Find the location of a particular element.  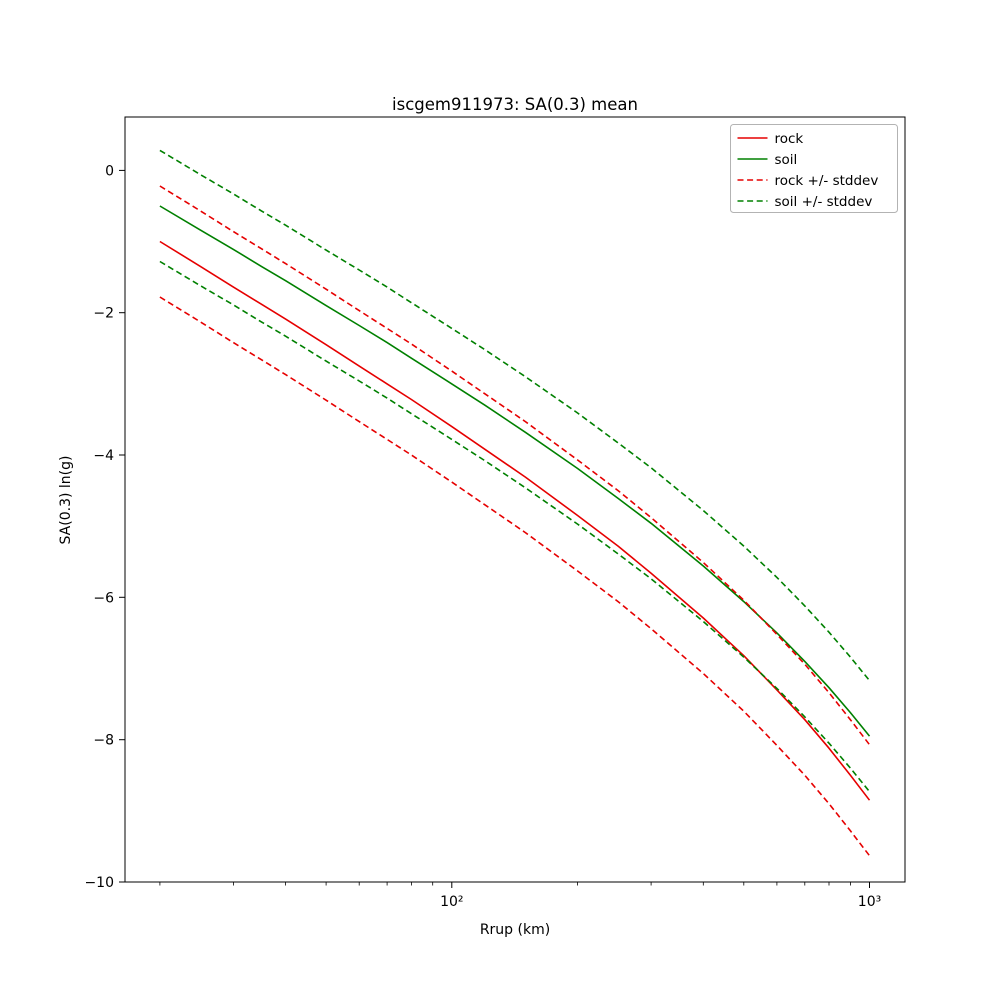

y-tick-label: −8 is located at coordinates (103, 741).